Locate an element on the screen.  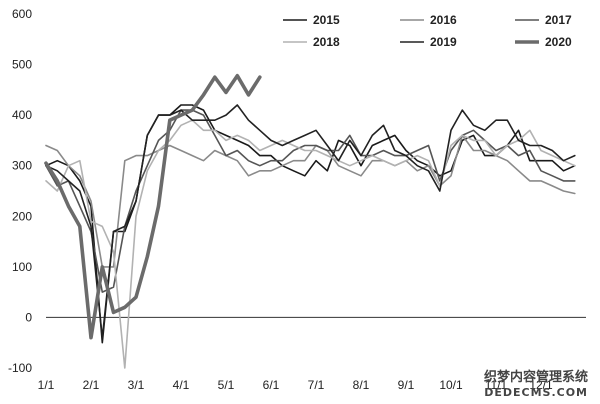
x-tick-label: 8/1 is located at coordinates (361, 385).